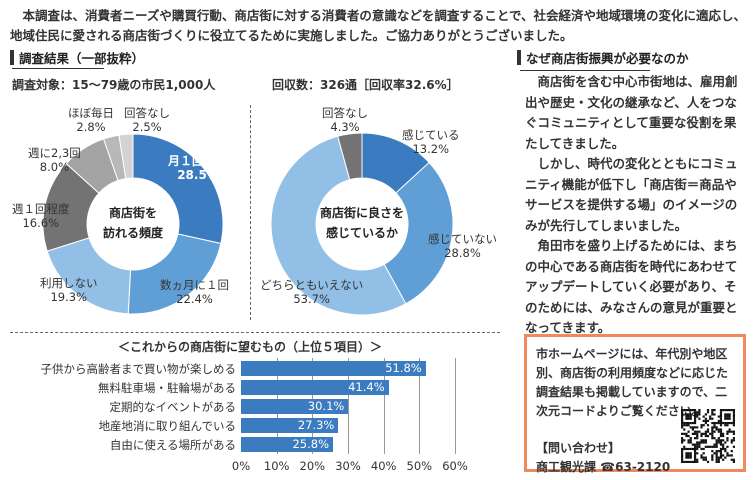  Describe the element at coordinates (82, 58) in the screenshot. I see `results-heading-text: 調査結果（一部抜粋）` at that location.